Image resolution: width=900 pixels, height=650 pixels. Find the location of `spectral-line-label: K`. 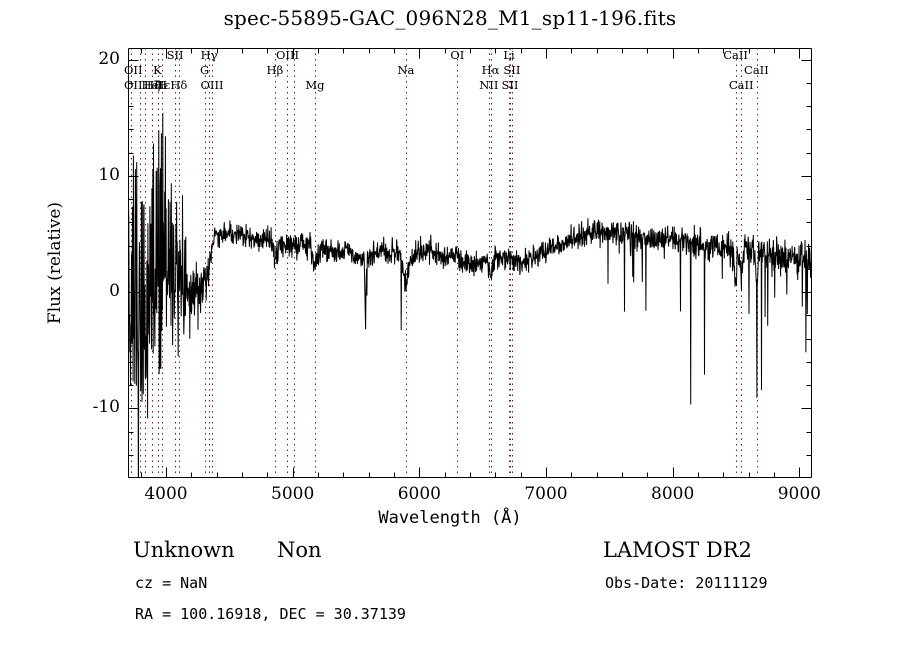

spectral-line-label: K is located at coordinates (157, 70).